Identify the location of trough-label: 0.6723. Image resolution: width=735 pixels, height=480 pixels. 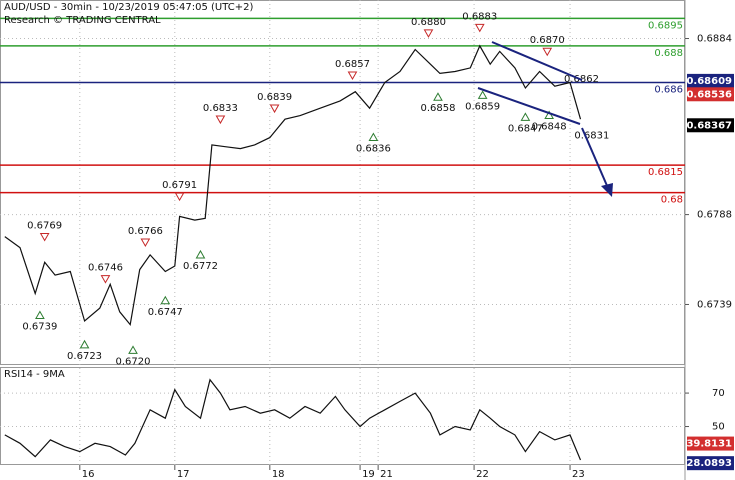
(84, 356).